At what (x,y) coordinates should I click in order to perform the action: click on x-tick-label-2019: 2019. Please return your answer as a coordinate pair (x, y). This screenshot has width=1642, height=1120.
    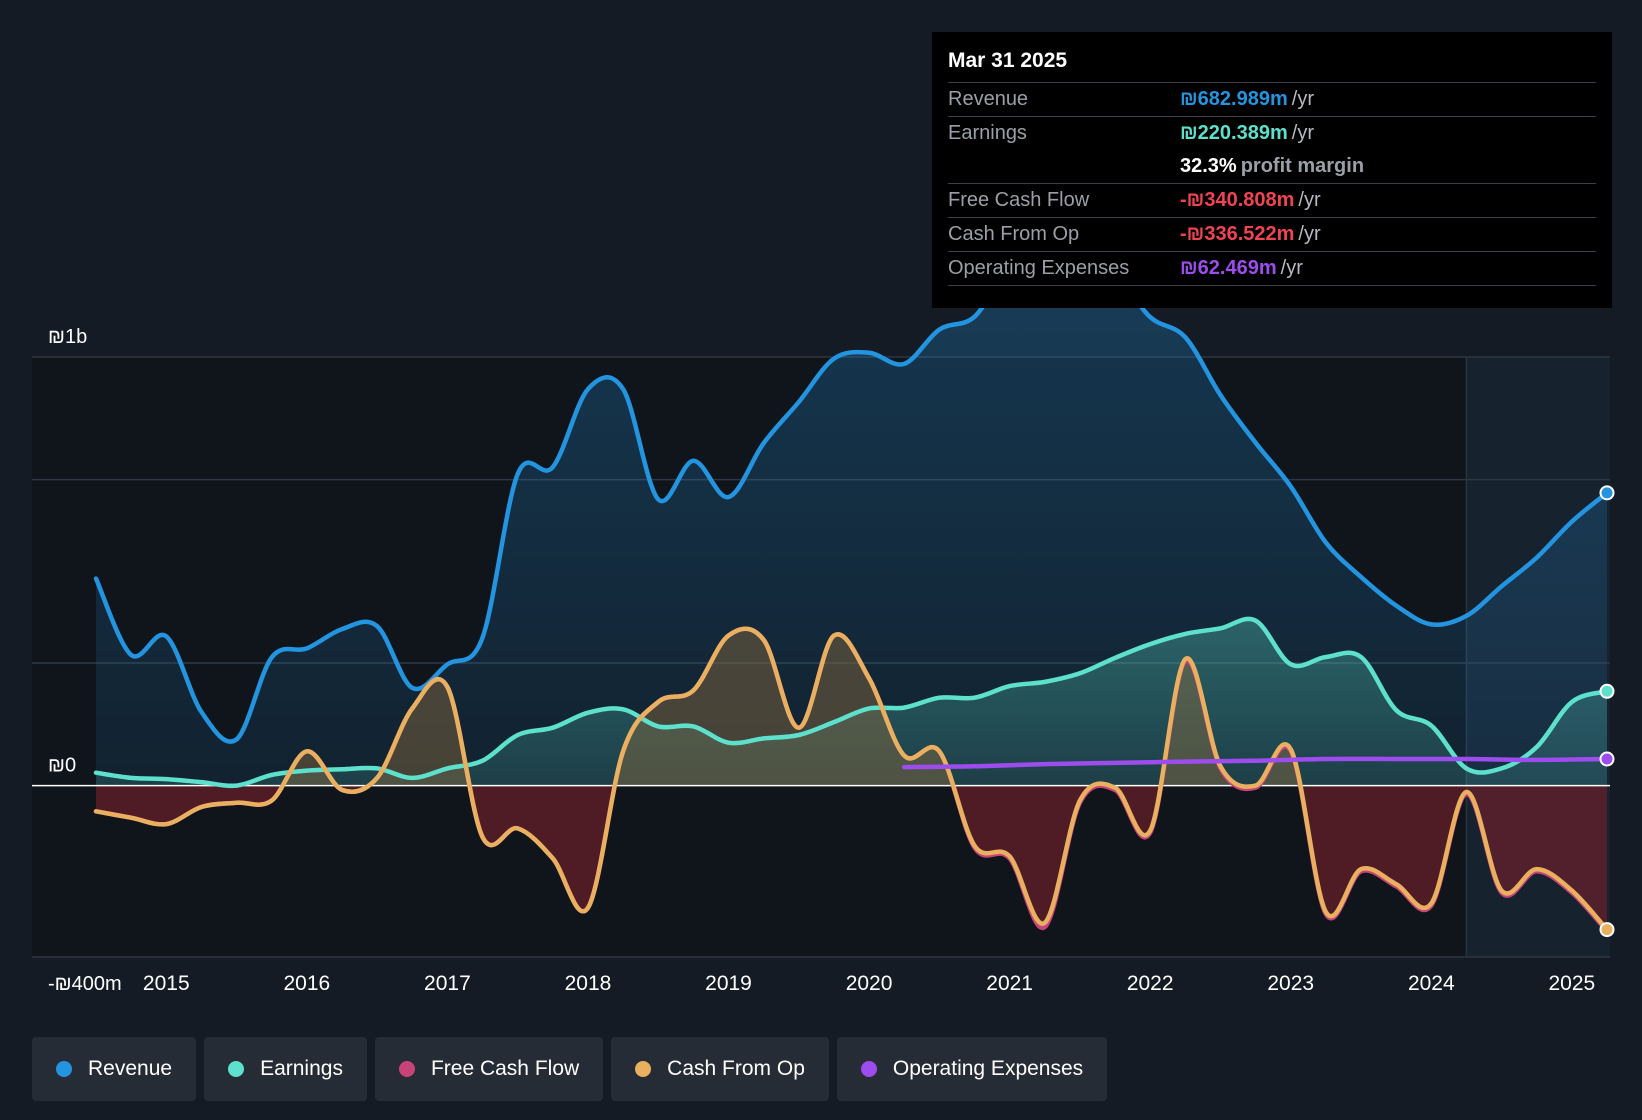
    Looking at the image, I should click on (728, 983).